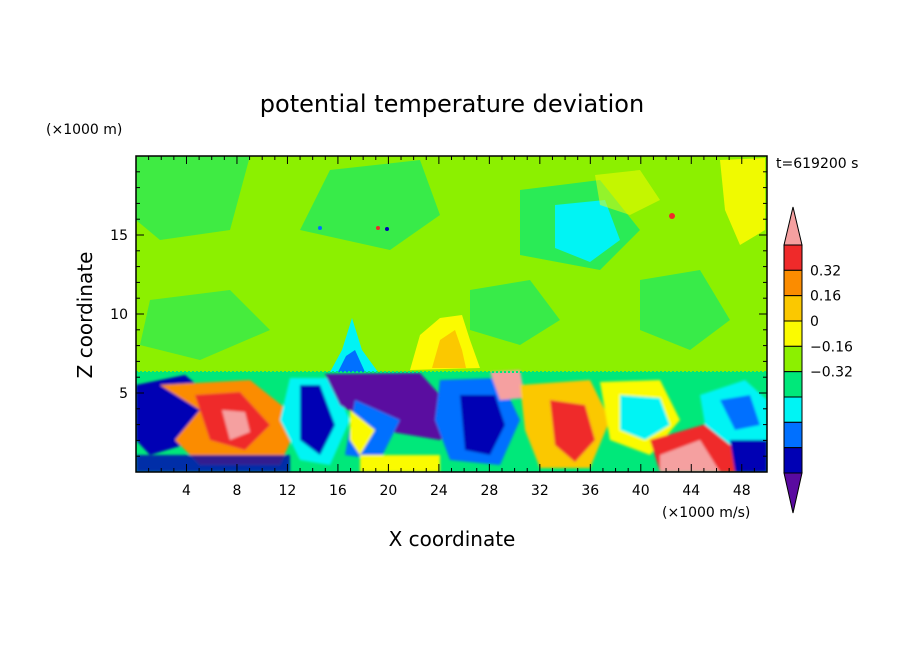 This screenshot has width=904, height=654. Describe the element at coordinates (793, 493) in the screenshot. I see `colorbar-bottom-arrow` at that location.